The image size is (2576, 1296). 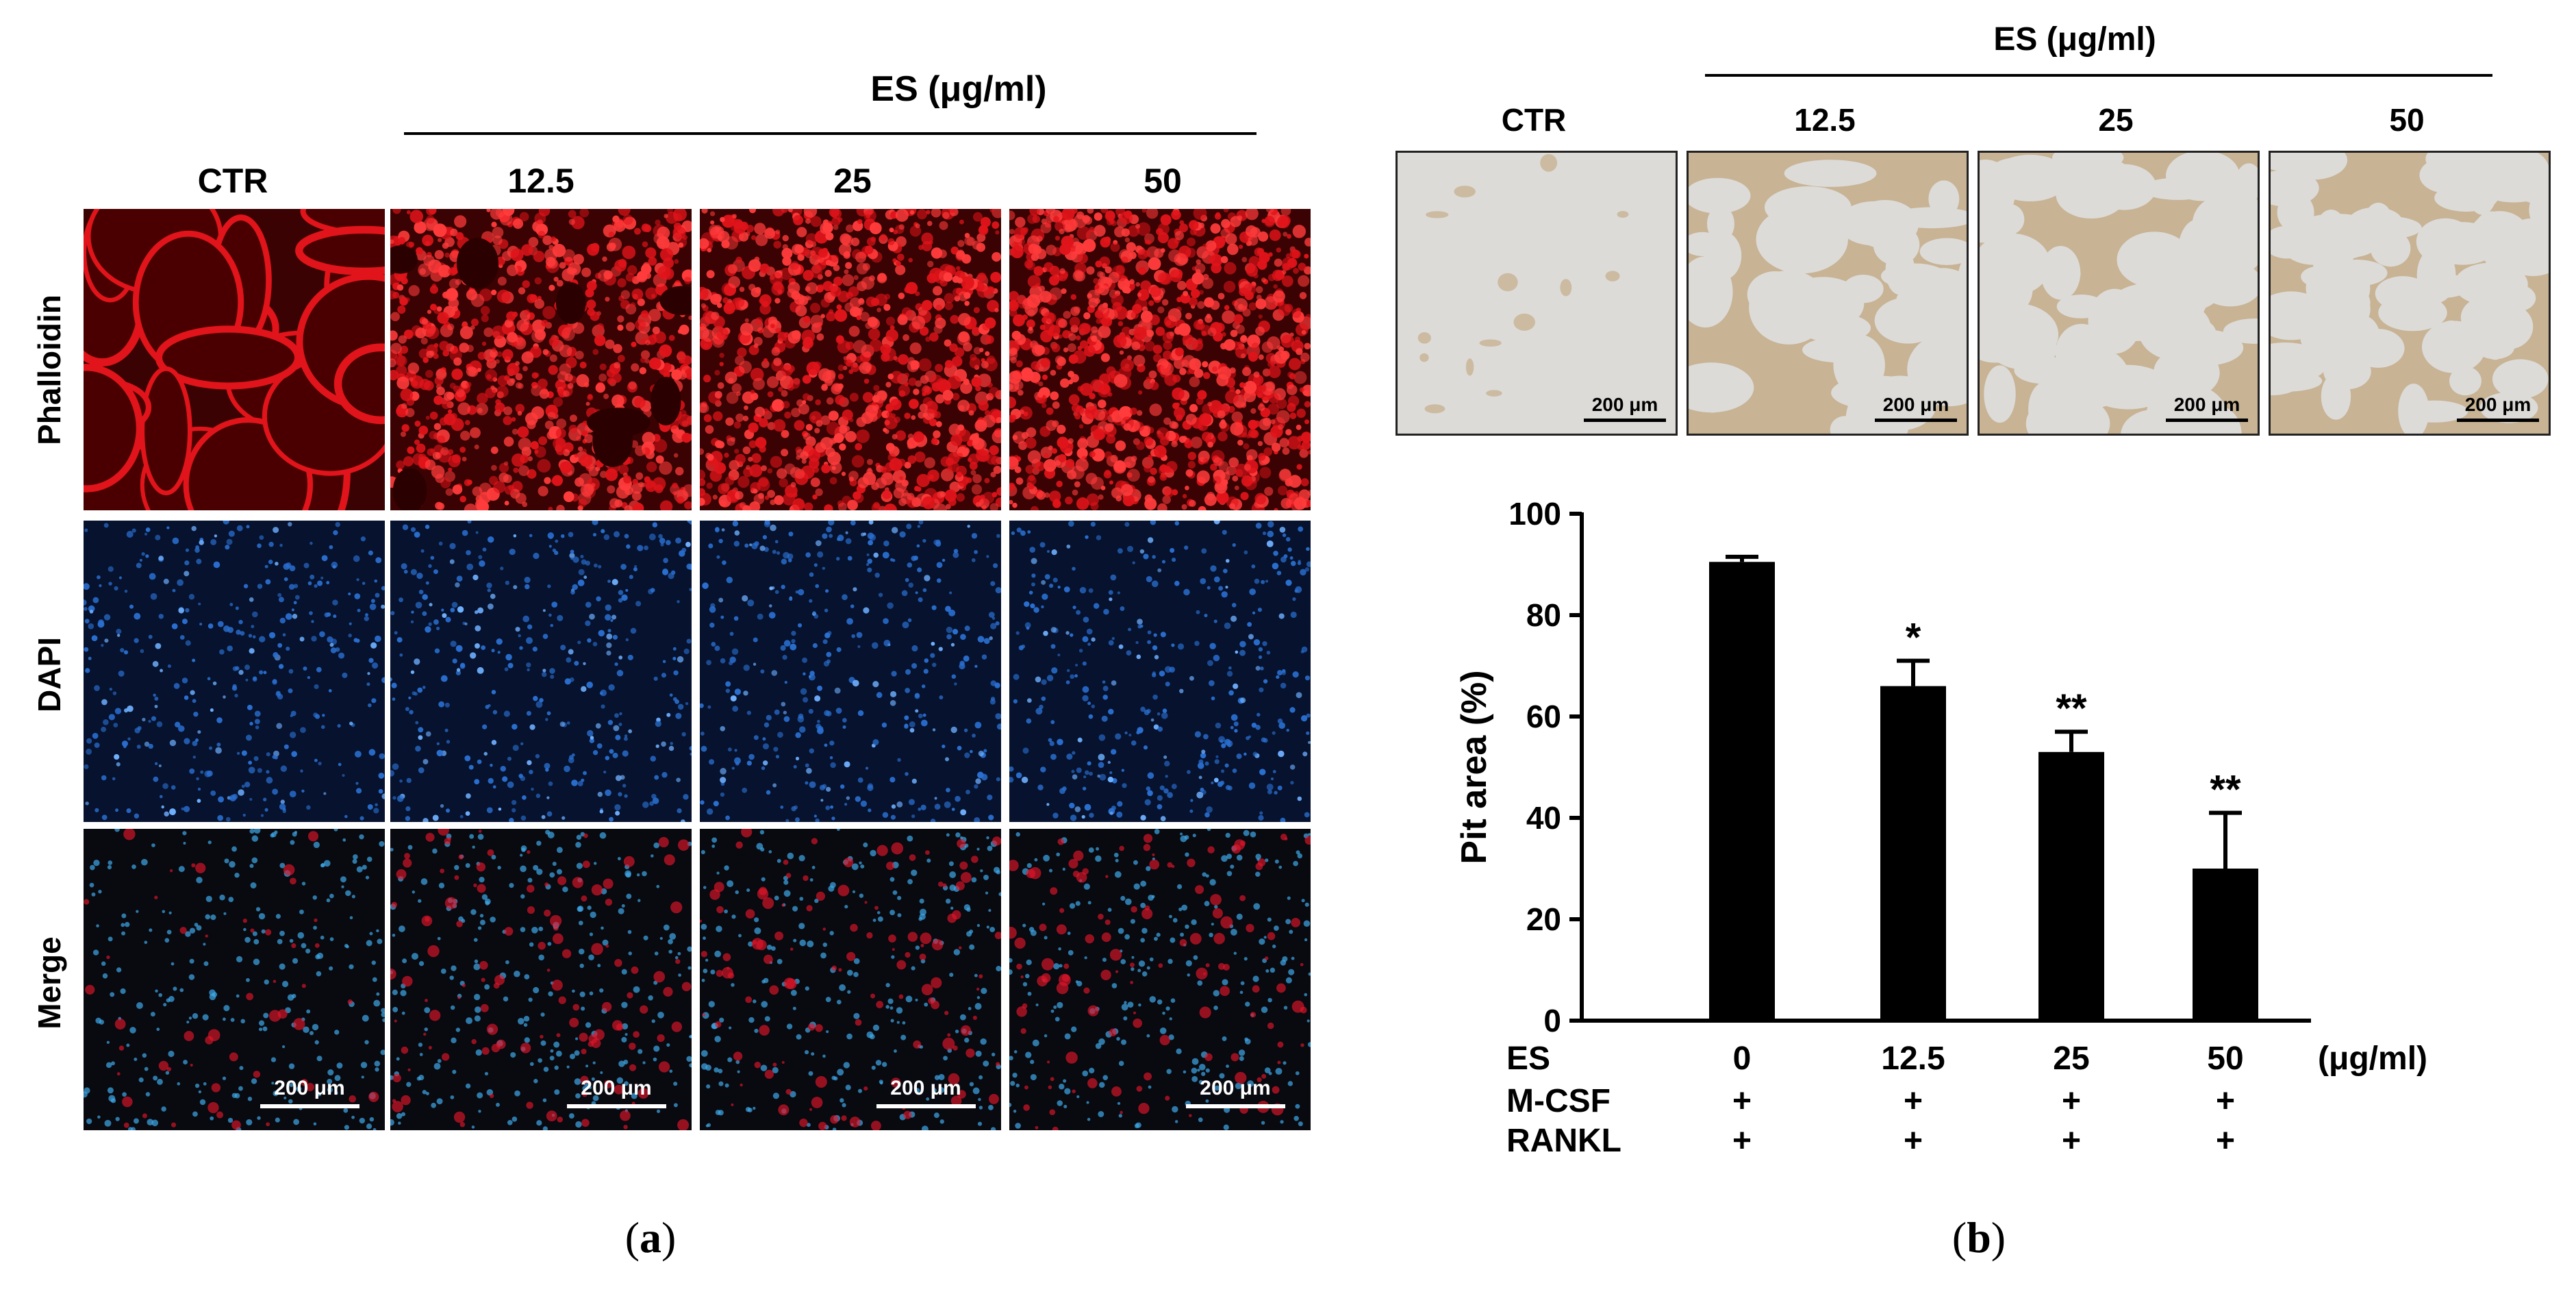 I want to click on y-tick-label: 80, so click(x=1543, y=615).